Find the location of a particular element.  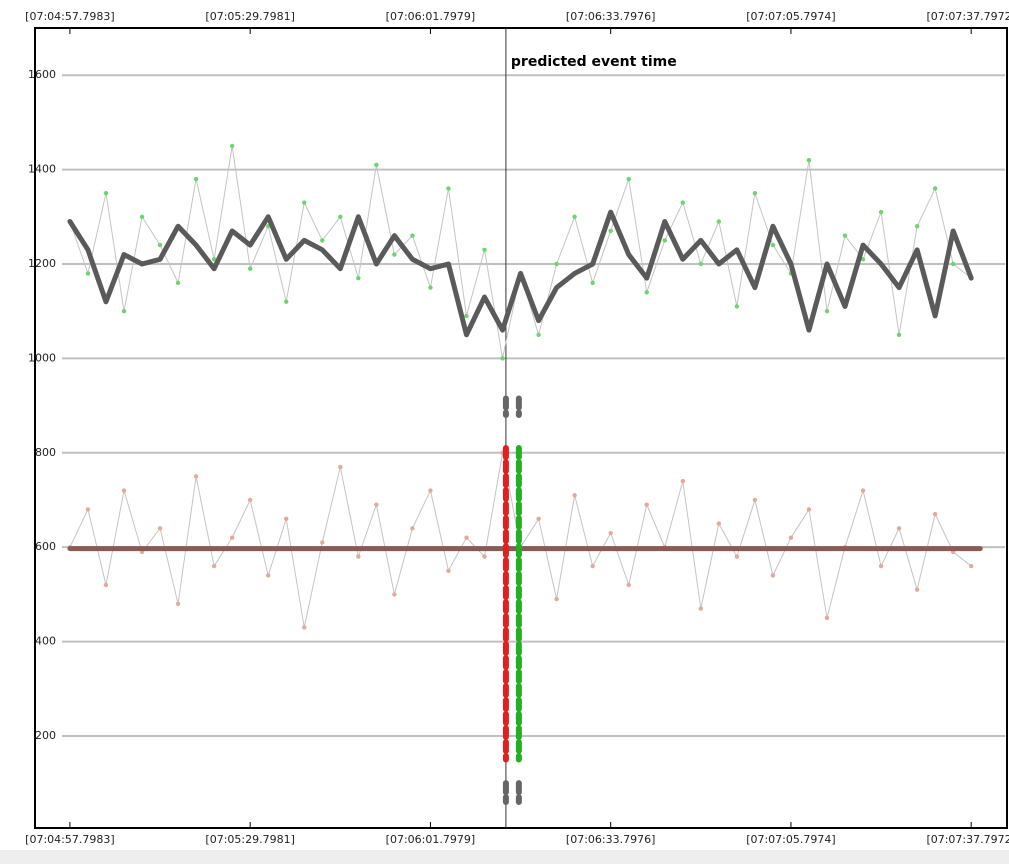

x-tick-label-bottom: [07:04:57.7983] is located at coordinates (69, 839).